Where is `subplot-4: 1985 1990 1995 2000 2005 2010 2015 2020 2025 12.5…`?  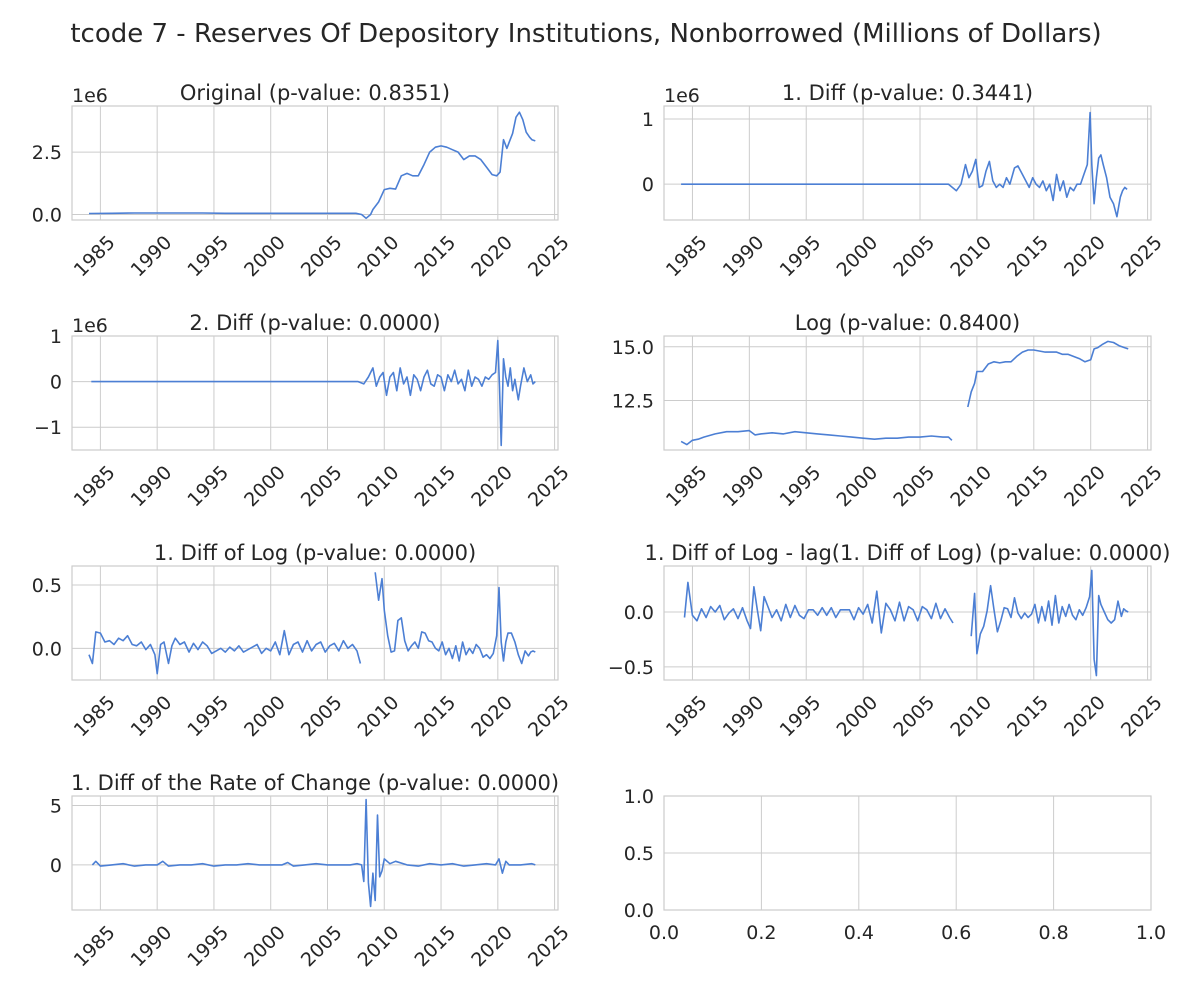 subplot-4: 1985 1990 1995 2000 2005 2010 2015 2020 2025 12.5… is located at coordinates (889, 411).